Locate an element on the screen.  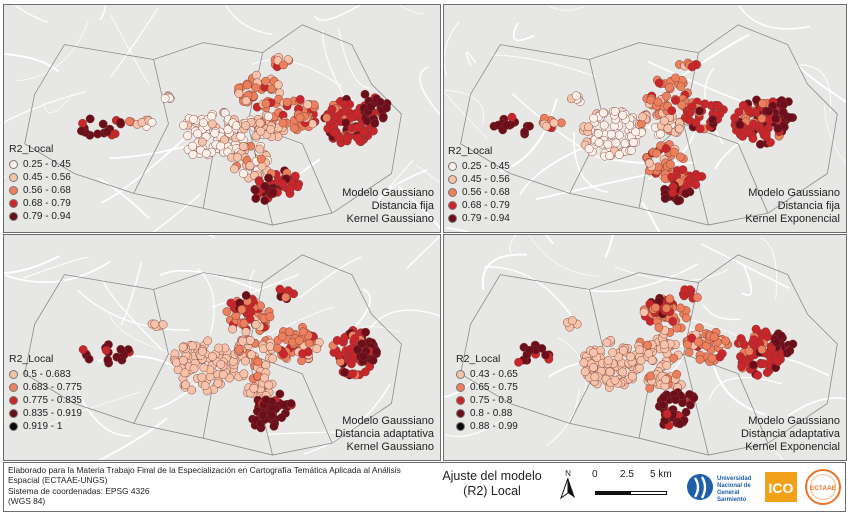
legend-label: 0.88 - 0.99 is located at coordinates (494, 426).